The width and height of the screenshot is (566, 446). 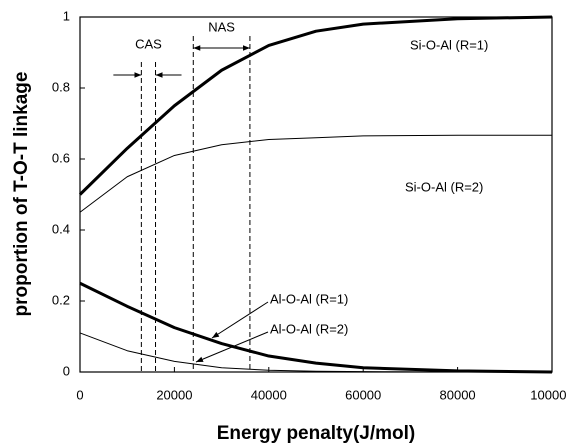 What do you see at coordinates (316, 433) in the screenshot?
I see `x-axis-title: Energy penalty(J/mol)` at bounding box center [316, 433].